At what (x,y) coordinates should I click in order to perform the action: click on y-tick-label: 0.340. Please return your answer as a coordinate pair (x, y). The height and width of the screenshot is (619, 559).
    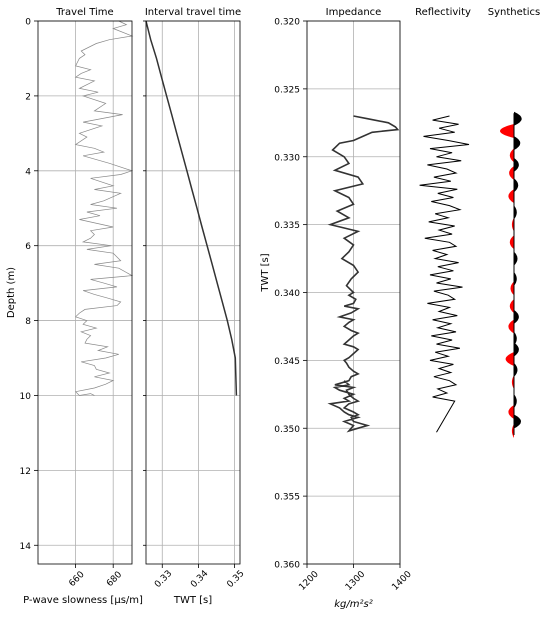
    Looking at the image, I should click on (287, 294).